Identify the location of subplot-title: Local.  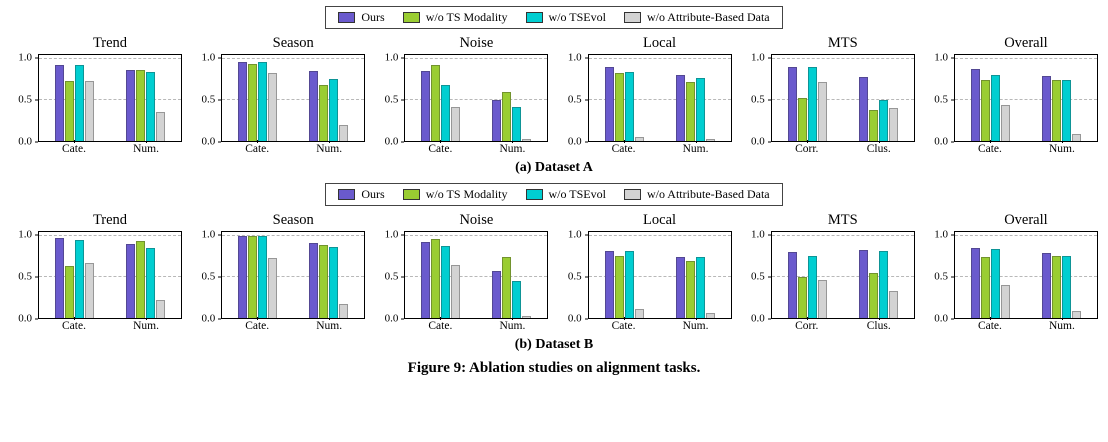
(660, 220).